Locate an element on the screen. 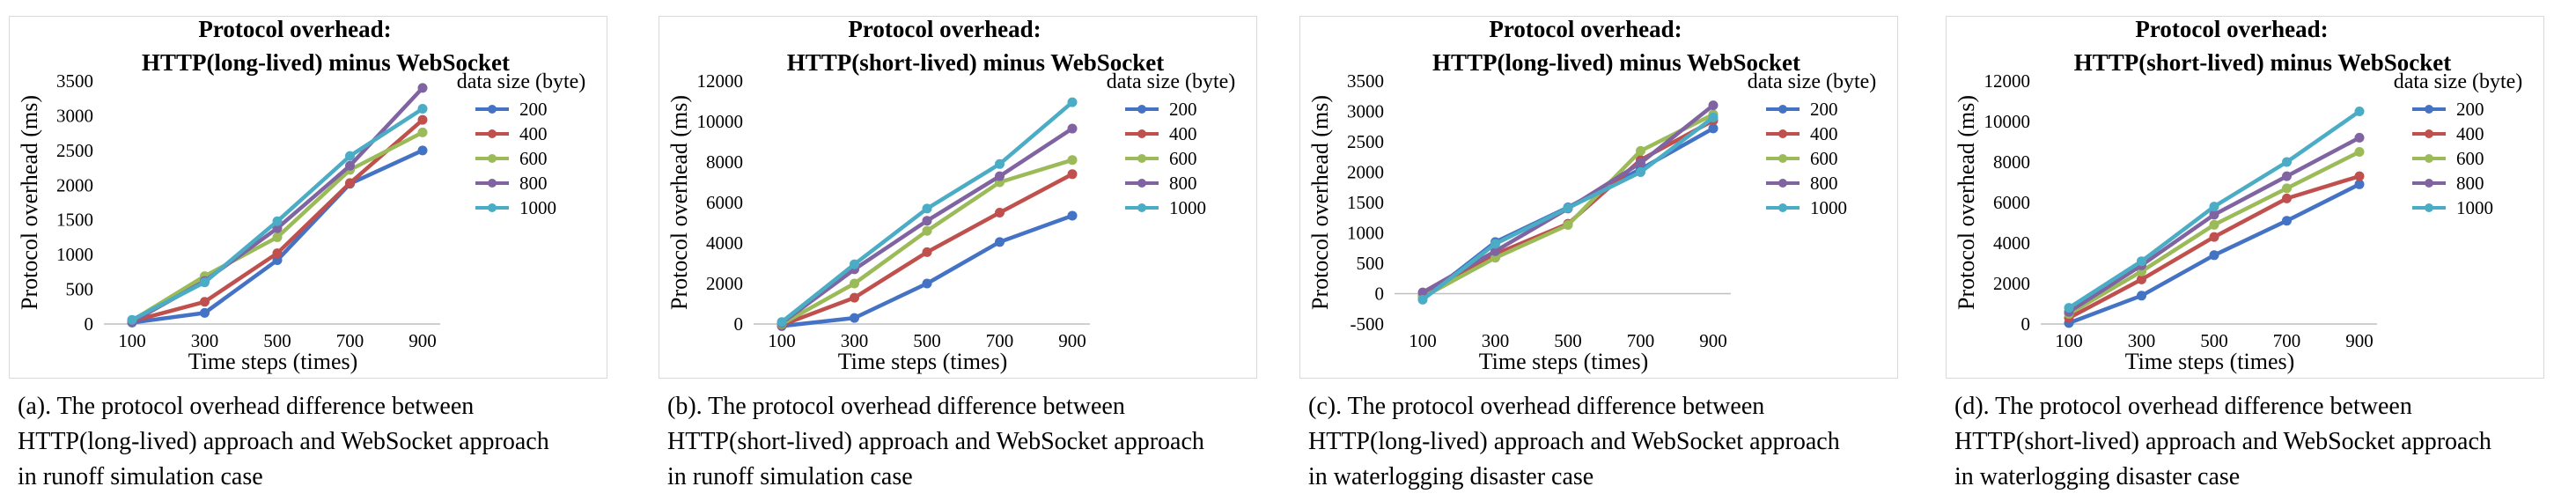 The height and width of the screenshot is (501, 2576). y-tick-label: 10000 is located at coordinates (721, 121).